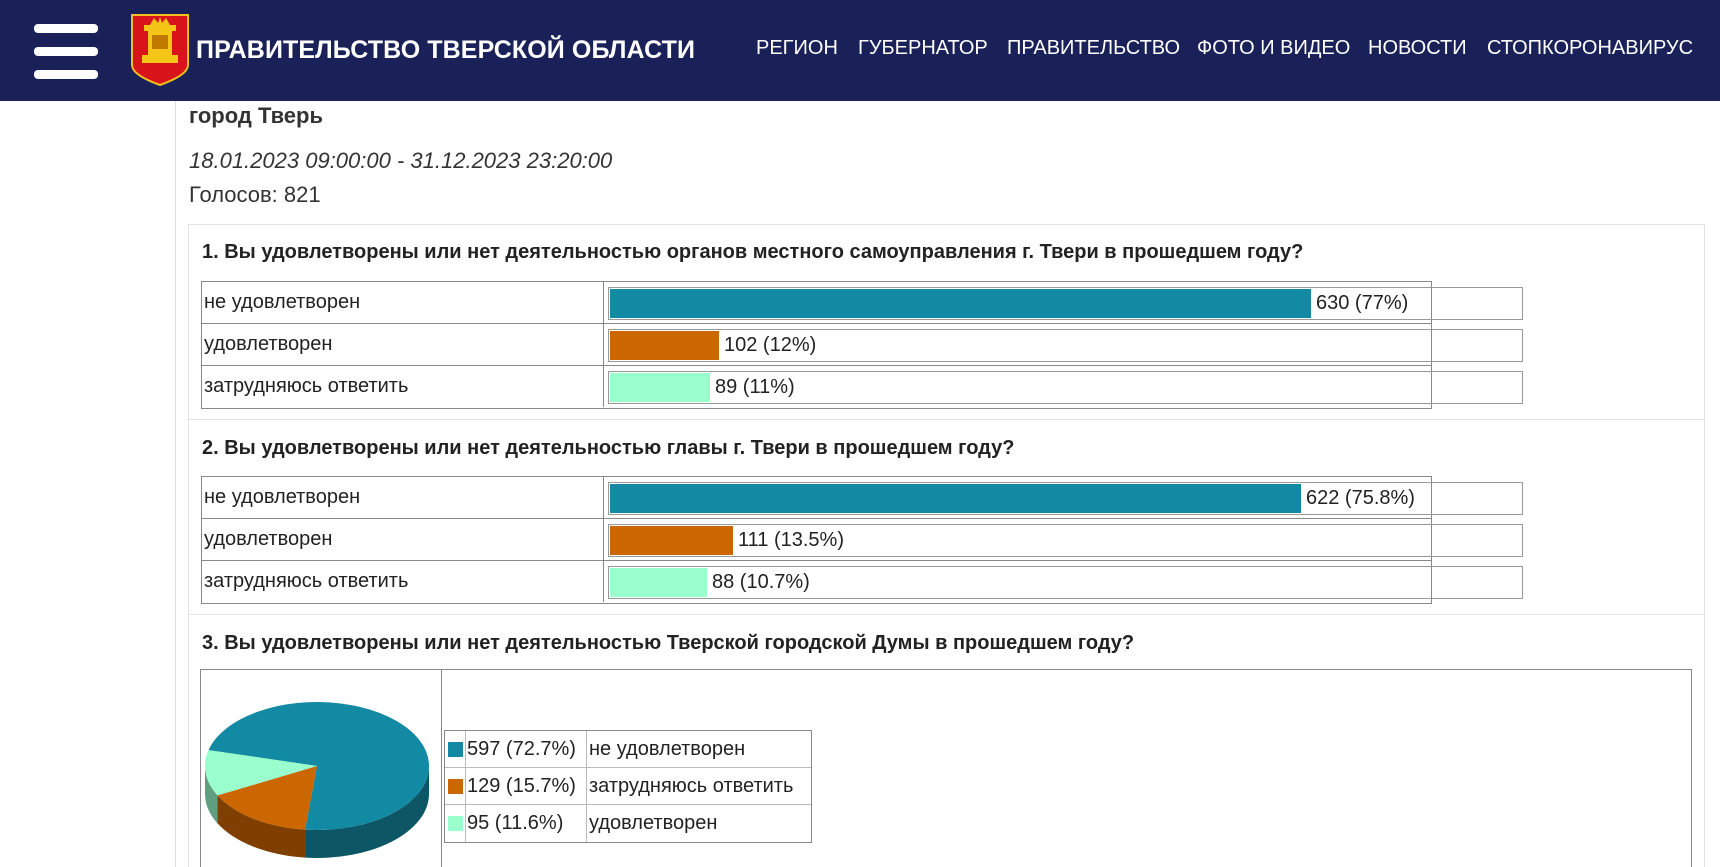 The image size is (1720, 867). What do you see at coordinates (1417, 48) in the screenshot?
I see `nav-news: НОВОСТИ` at bounding box center [1417, 48].